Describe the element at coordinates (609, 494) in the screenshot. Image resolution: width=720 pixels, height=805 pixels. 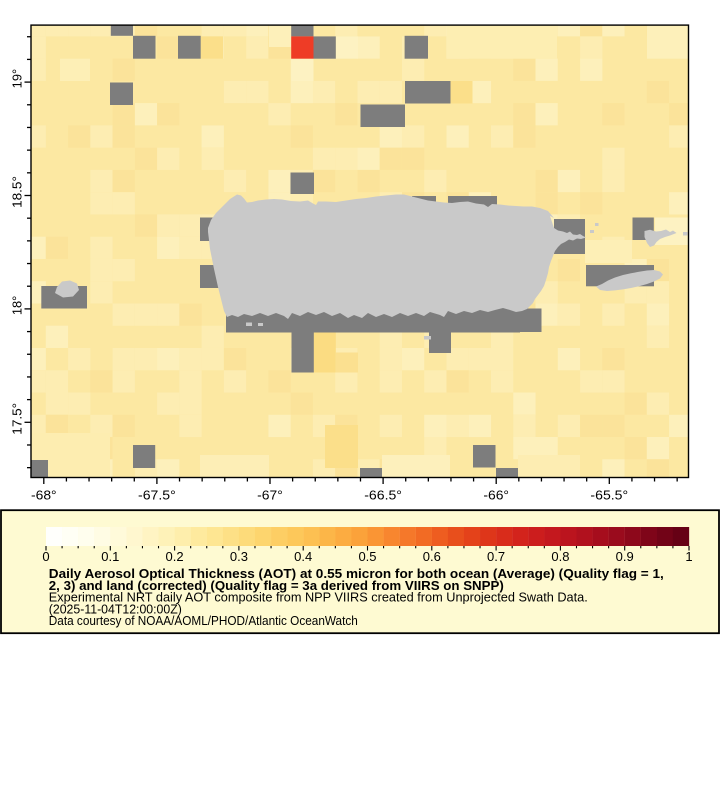
I see `svg-text: -65.5°` at that location.